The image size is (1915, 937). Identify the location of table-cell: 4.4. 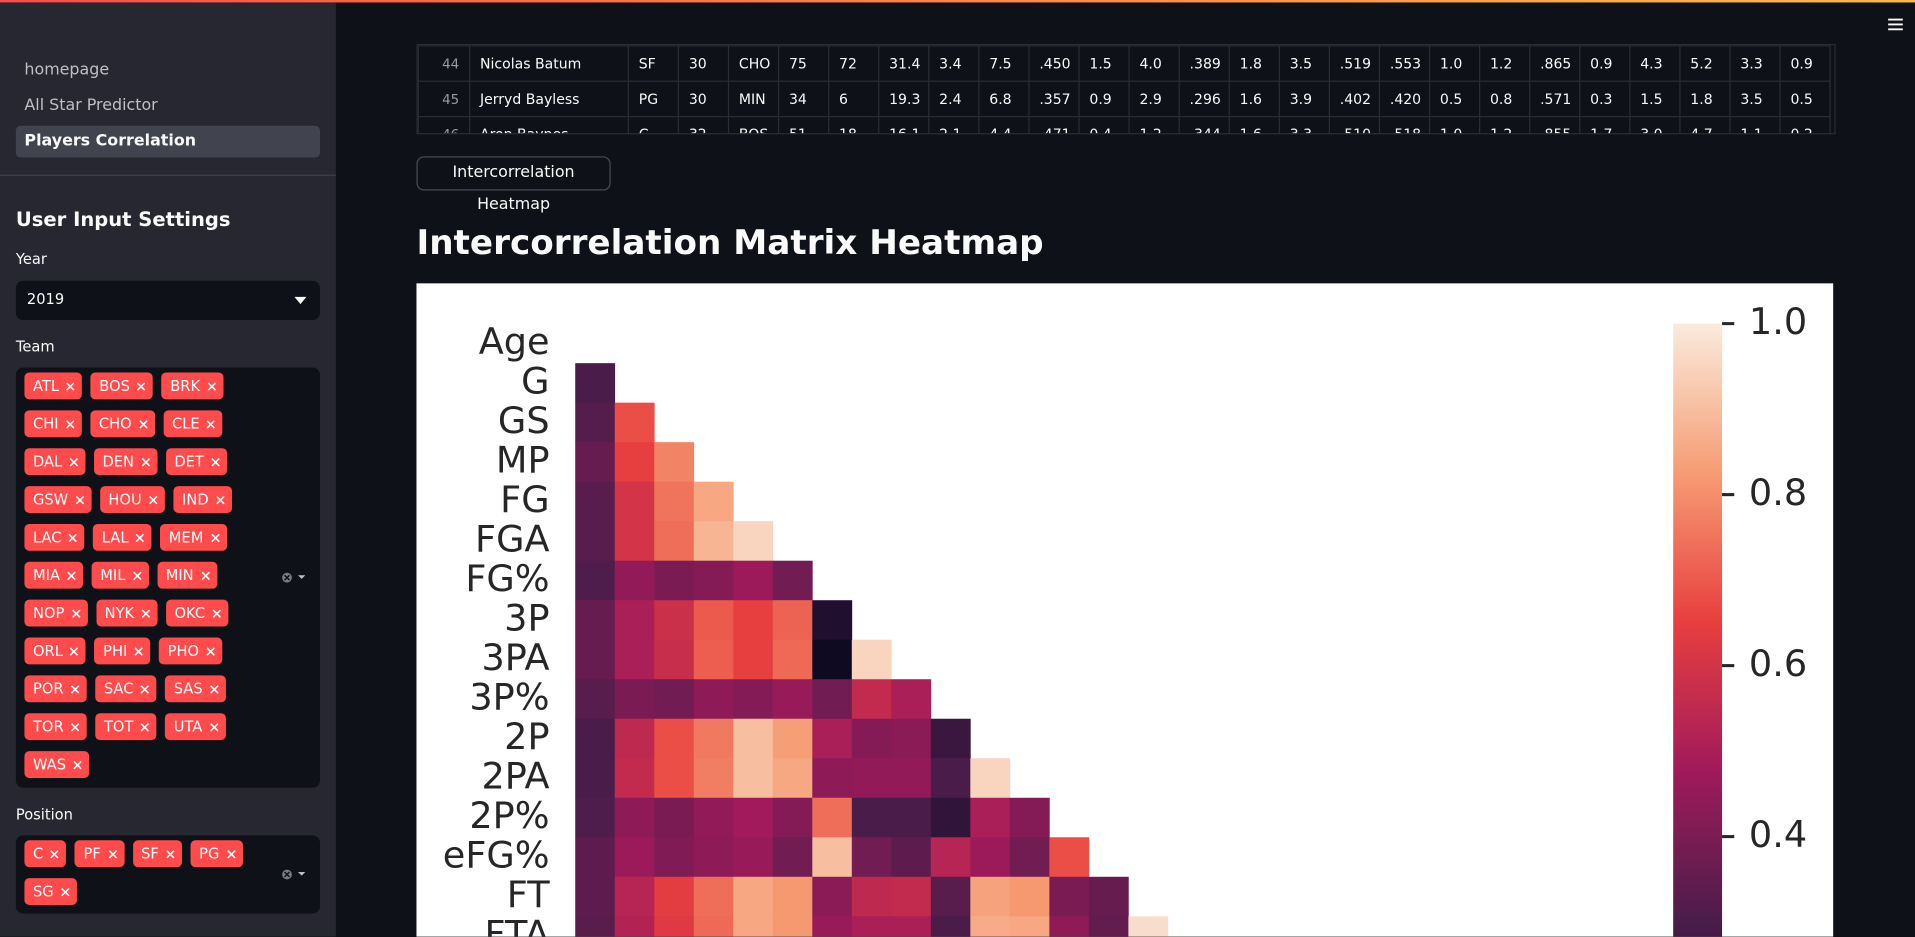
(1004, 125).